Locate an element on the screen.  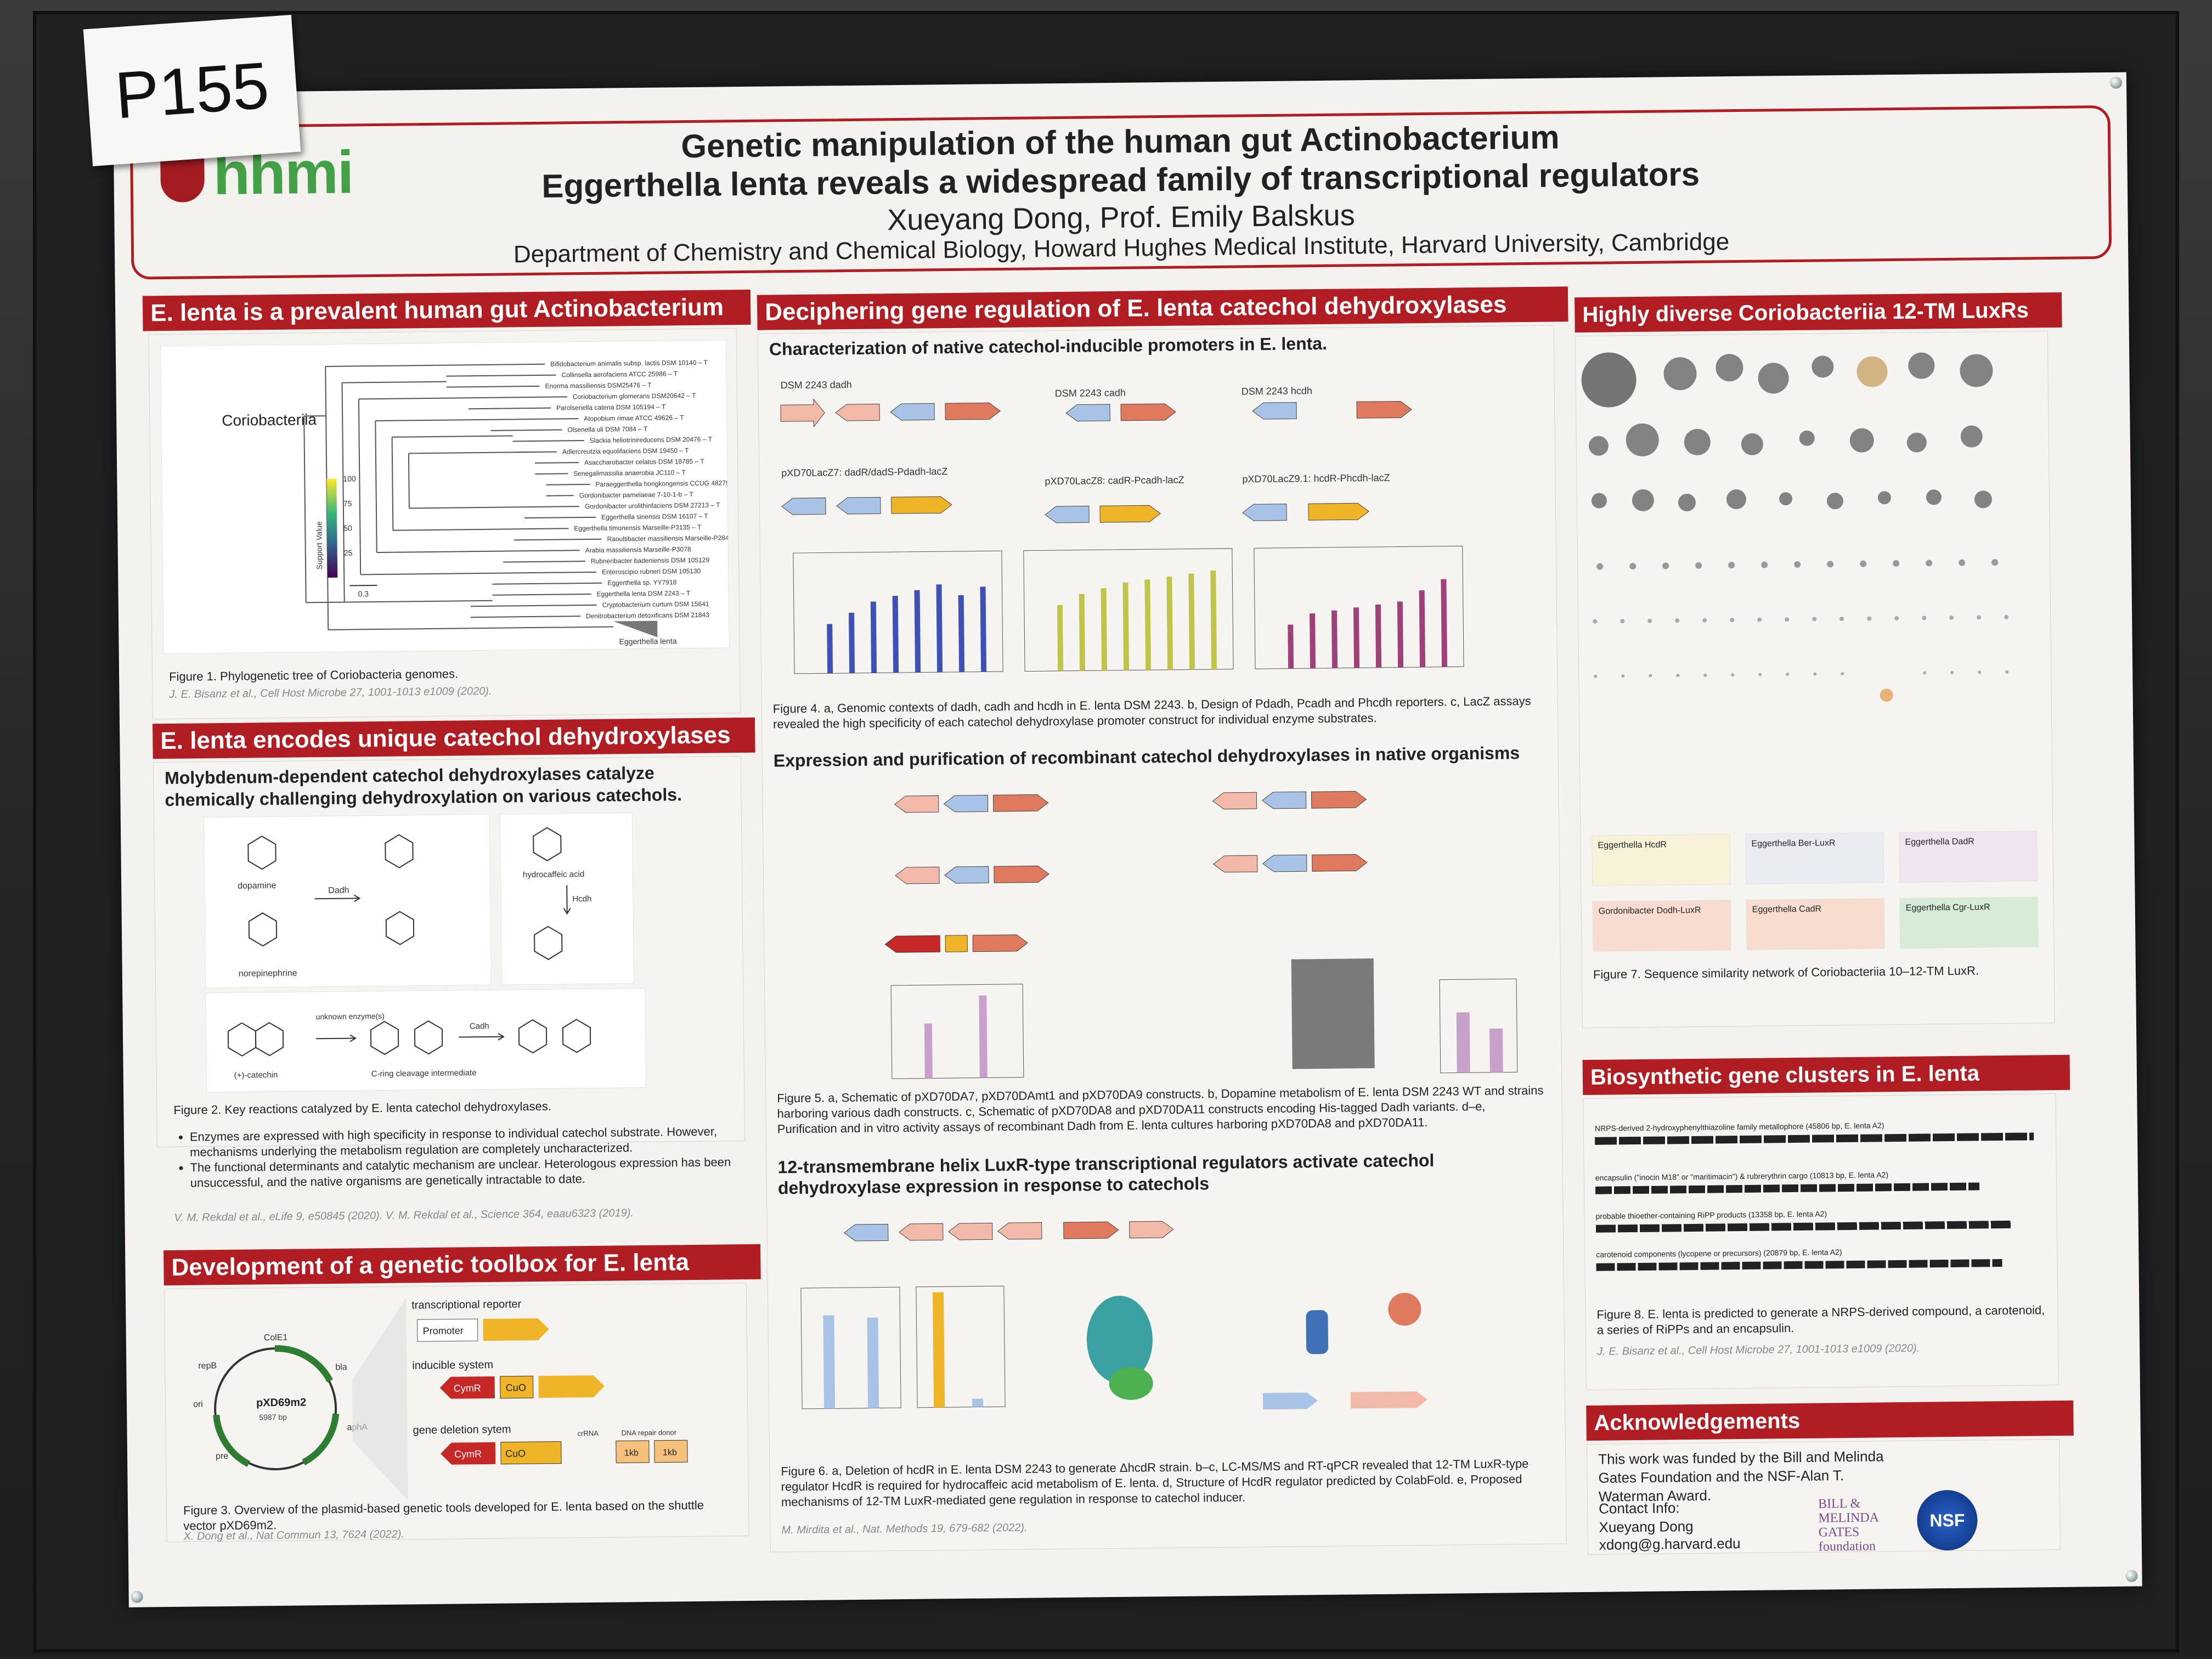
svg-text:Arabia massiliensis Marseille-: Arabia massiliensis Marseille-P3078 is located at coordinates (638, 549).